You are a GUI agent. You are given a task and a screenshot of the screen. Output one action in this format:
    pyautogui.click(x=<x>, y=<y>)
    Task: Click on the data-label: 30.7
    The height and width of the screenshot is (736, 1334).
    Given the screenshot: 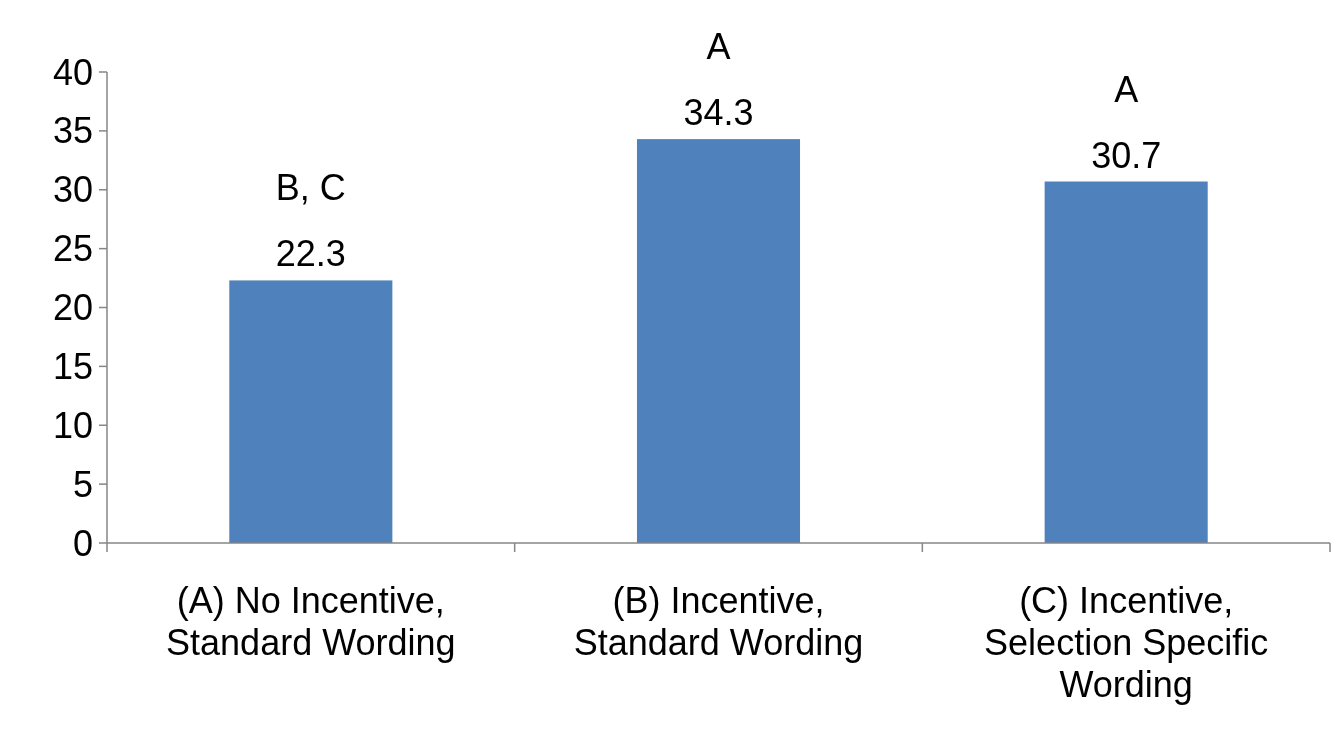 What is the action you would take?
    pyautogui.click(x=1126, y=155)
    